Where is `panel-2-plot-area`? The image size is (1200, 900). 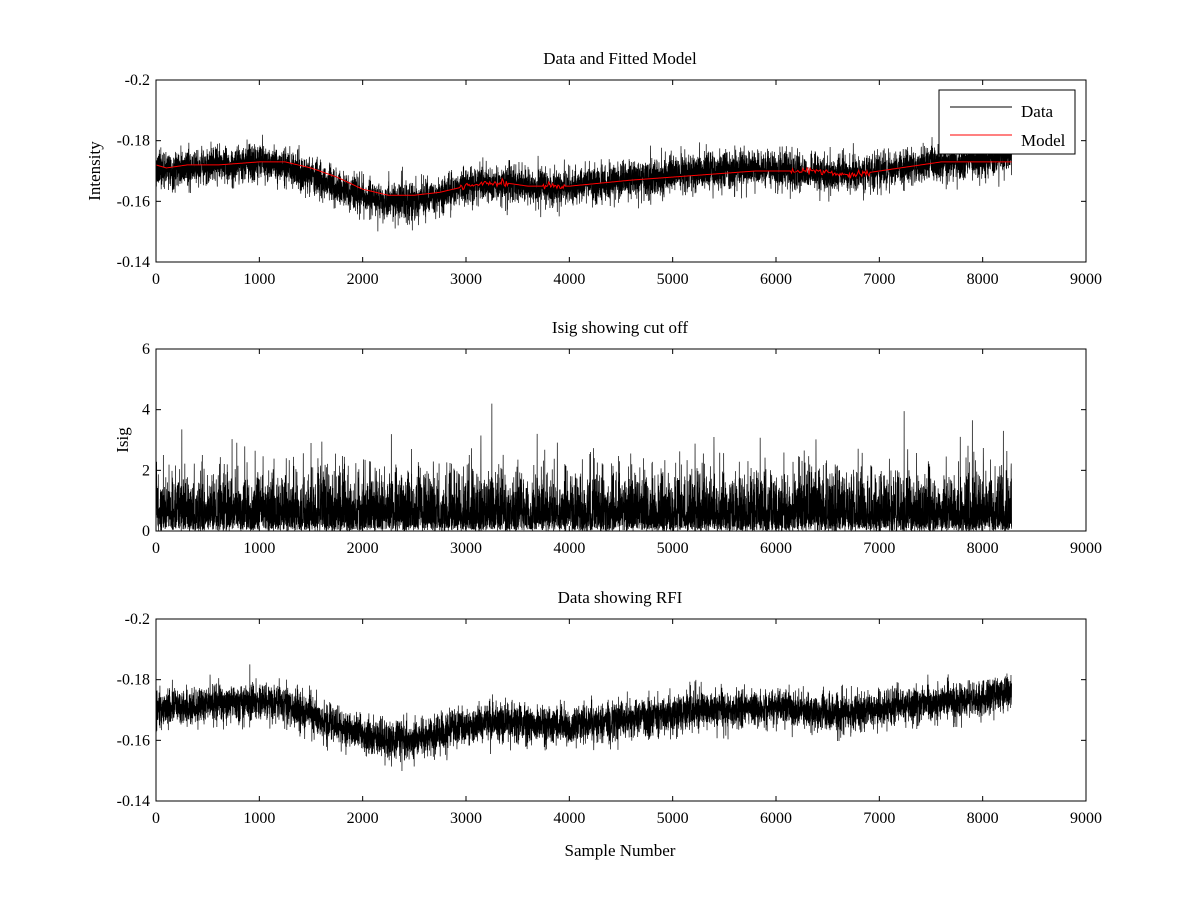
panel-2-plot-area is located at coordinates (583, 467).